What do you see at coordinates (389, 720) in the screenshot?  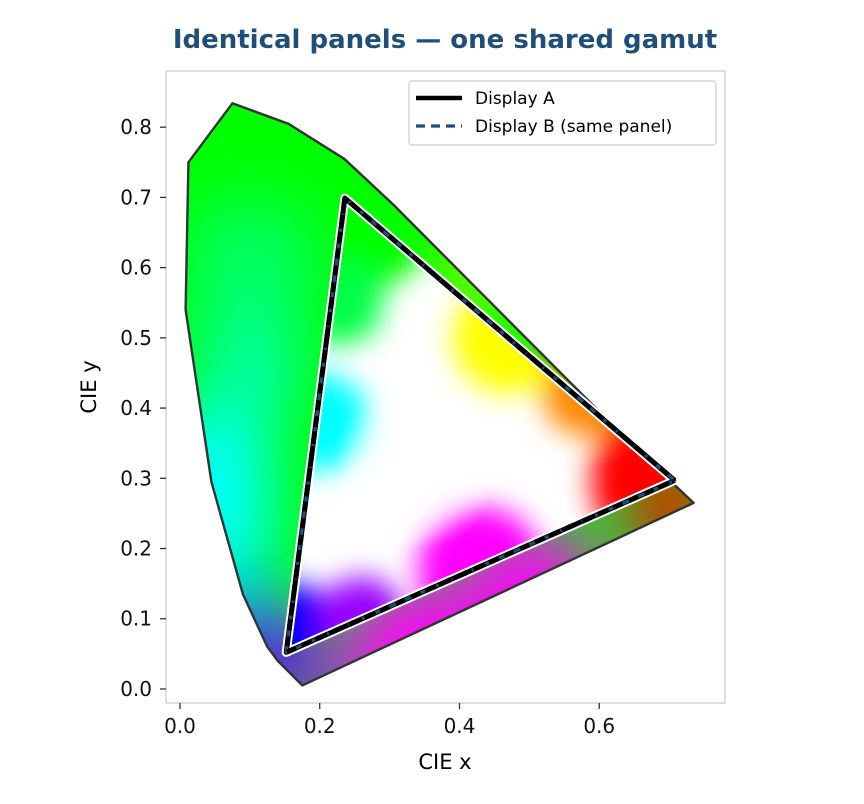 I see `x-axis: 0.0 0.2 0.4 0.6` at bounding box center [389, 720].